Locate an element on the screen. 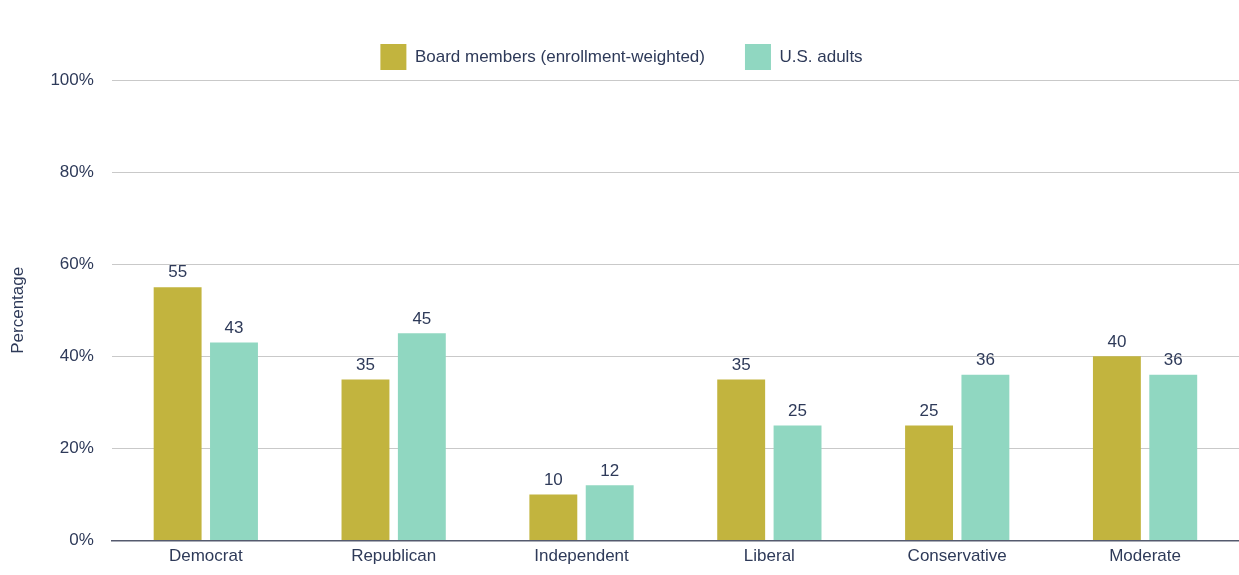  data-label: 45 is located at coordinates (422, 318).